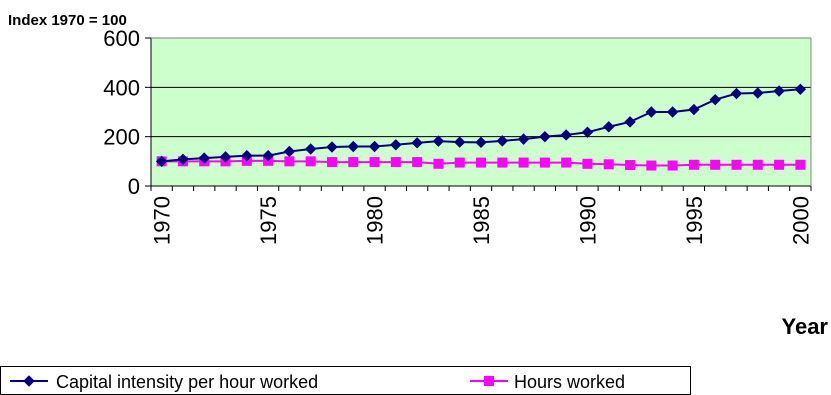 The height and width of the screenshot is (395, 831). I want to click on x-tick-label: 1985, so click(481, 220).